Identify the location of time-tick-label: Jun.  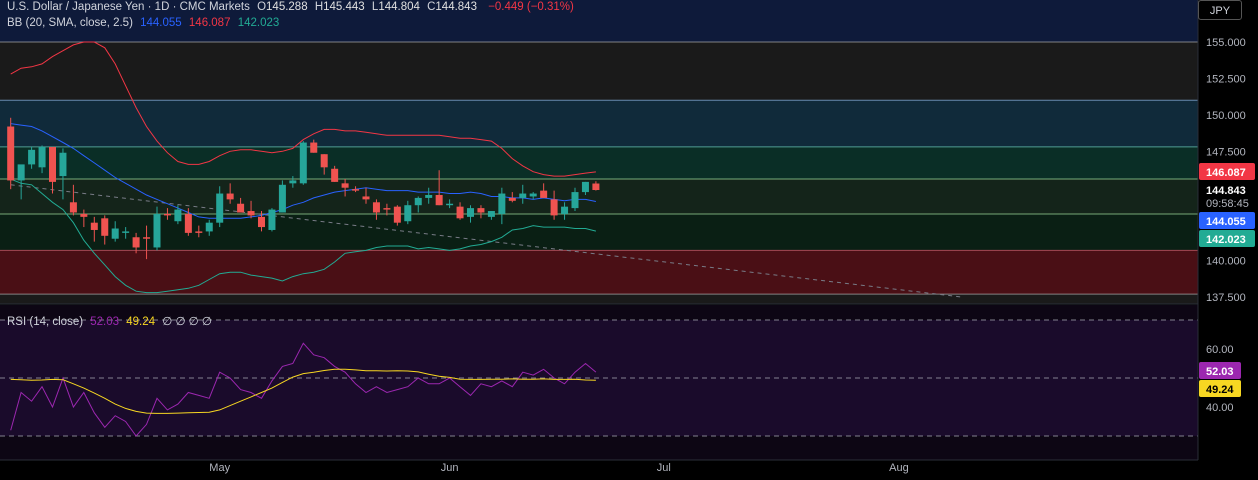
(450, 468).